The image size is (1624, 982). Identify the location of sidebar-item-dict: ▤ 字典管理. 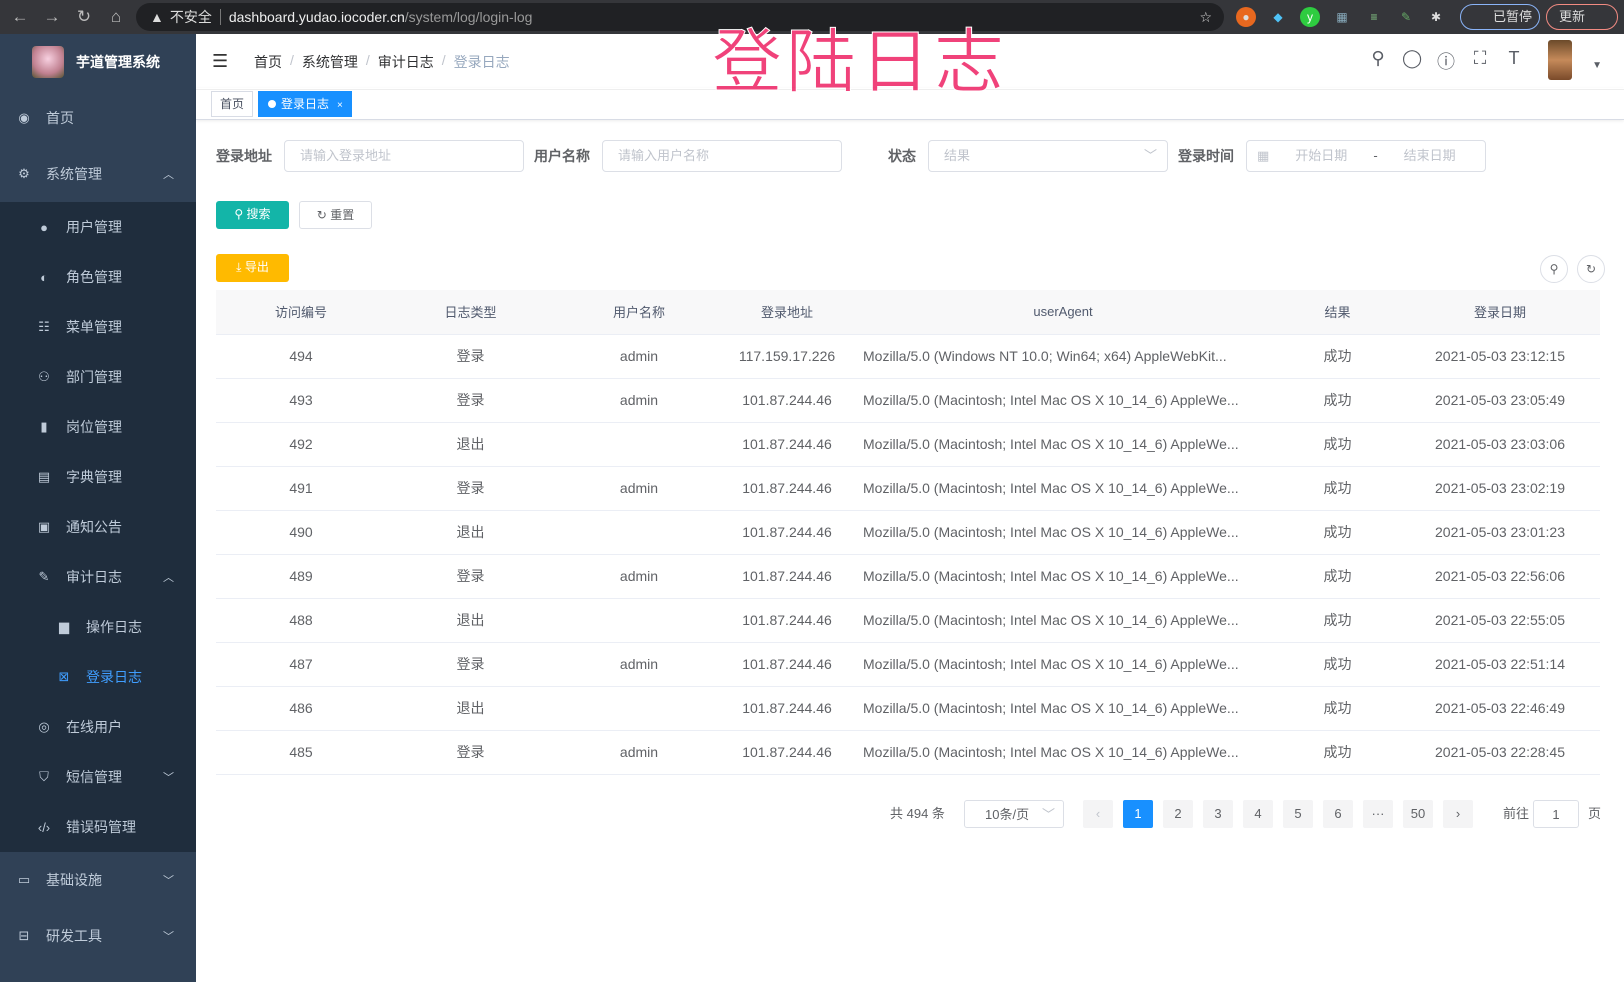
(98, 477).